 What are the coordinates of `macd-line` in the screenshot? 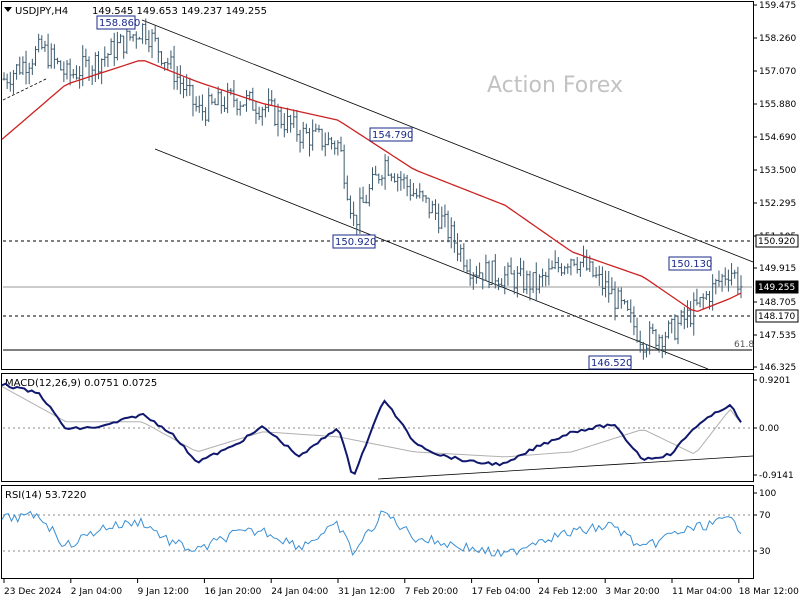 It's located at (371, 428).